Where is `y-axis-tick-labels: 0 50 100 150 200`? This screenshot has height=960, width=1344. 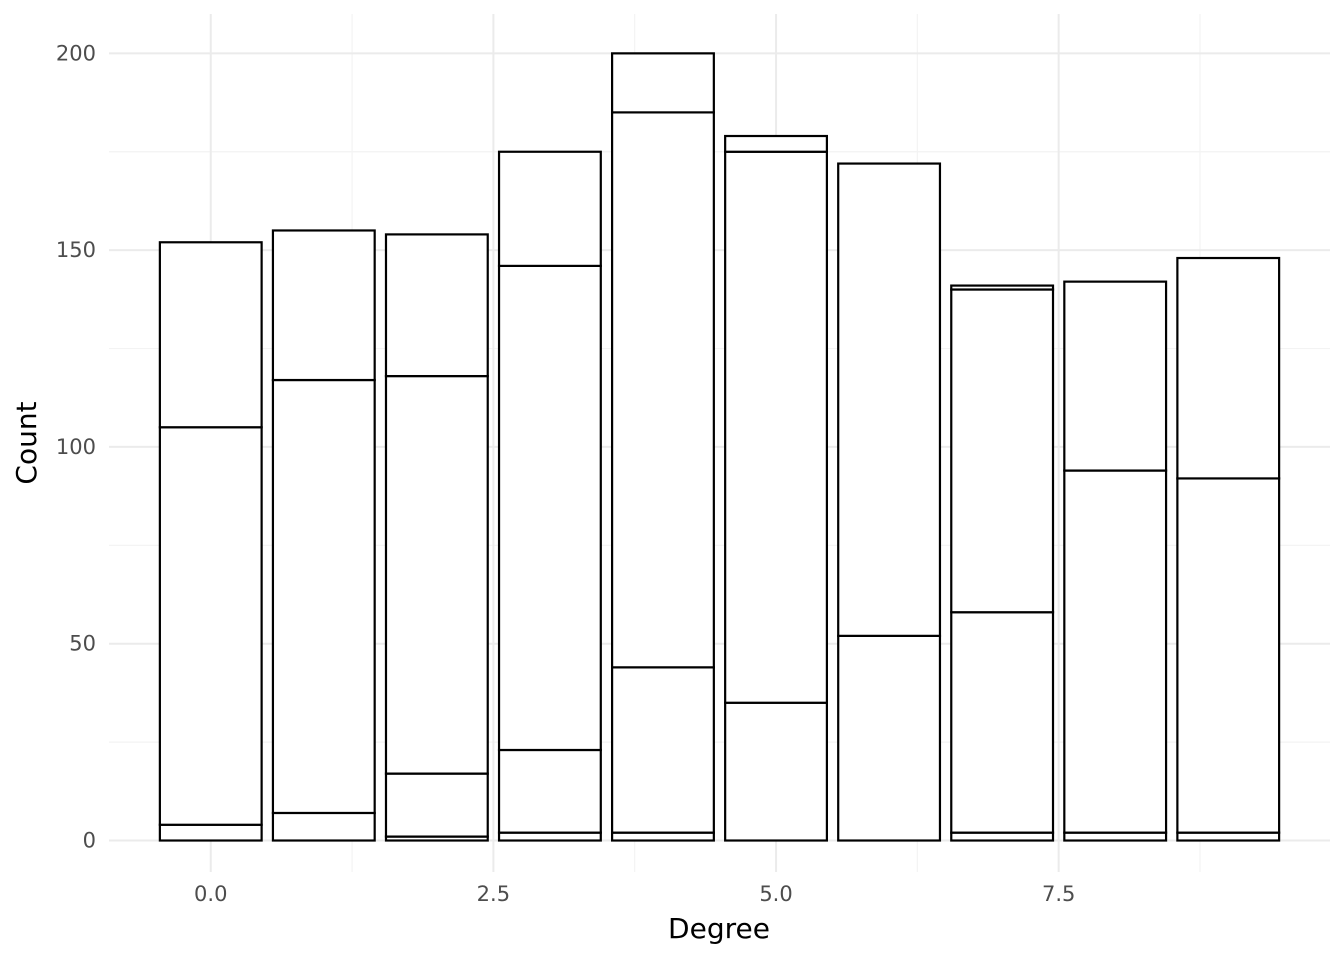 y-axis-tick-labels: 0 50 100 150 200 is located at coordinates (76, 446).